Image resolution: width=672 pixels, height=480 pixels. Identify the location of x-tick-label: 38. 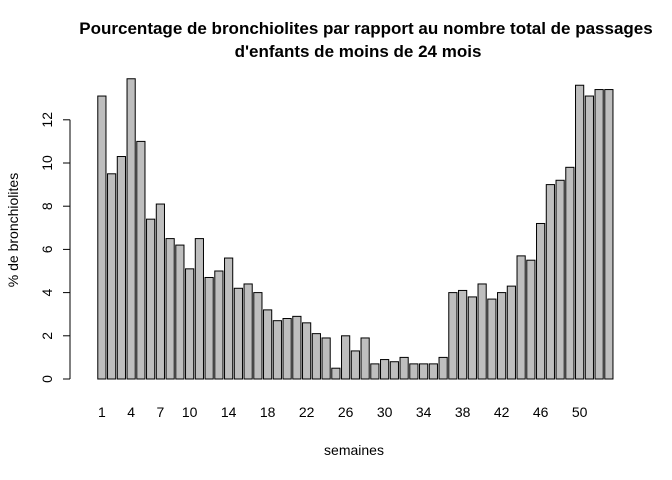
(463, 412).